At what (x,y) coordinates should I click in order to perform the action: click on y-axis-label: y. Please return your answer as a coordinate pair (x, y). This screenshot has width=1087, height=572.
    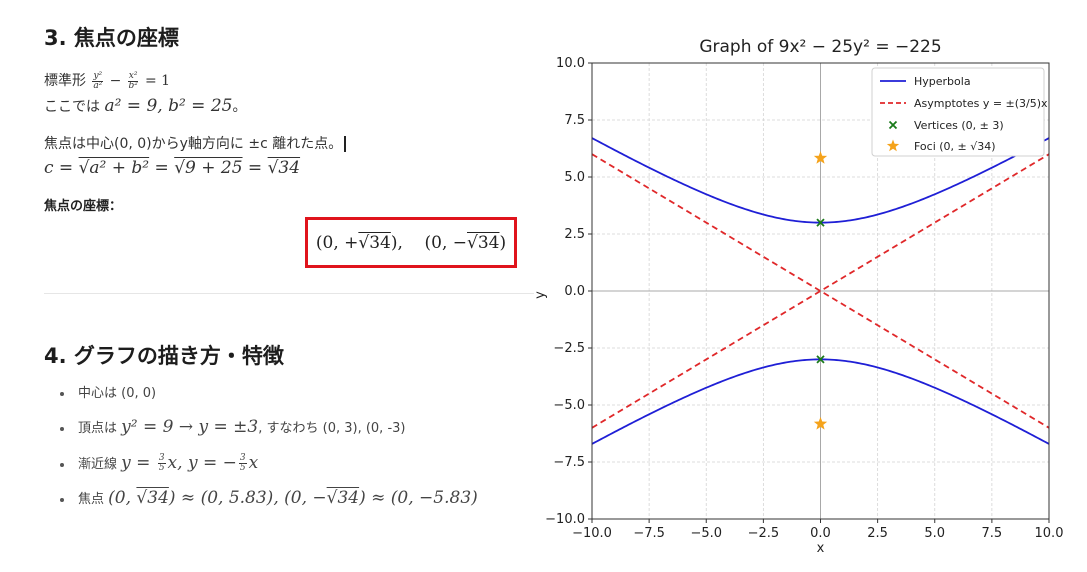
    Looking at the image, I should click on (540, 295).